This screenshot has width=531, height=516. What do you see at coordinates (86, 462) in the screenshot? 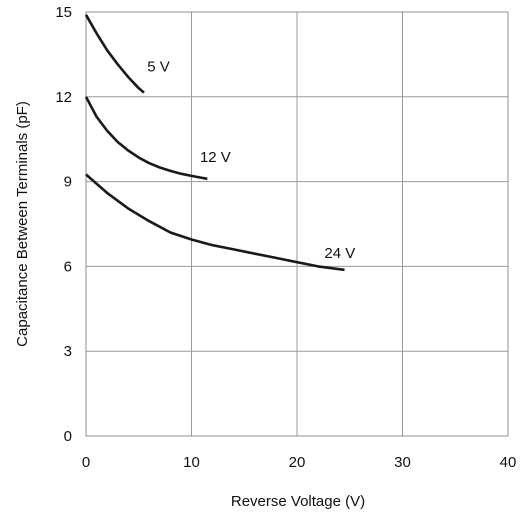
I see `x-tick-label: 0` at bounding box center [86, 462].